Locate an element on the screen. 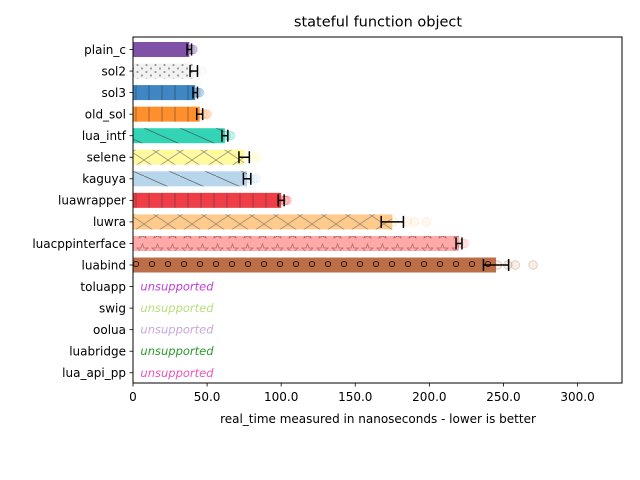 Image resolution: width=640 pixels, height=480 pixels. y-tick-label-plain-c: plain_c is located at coordinates (105, 50).